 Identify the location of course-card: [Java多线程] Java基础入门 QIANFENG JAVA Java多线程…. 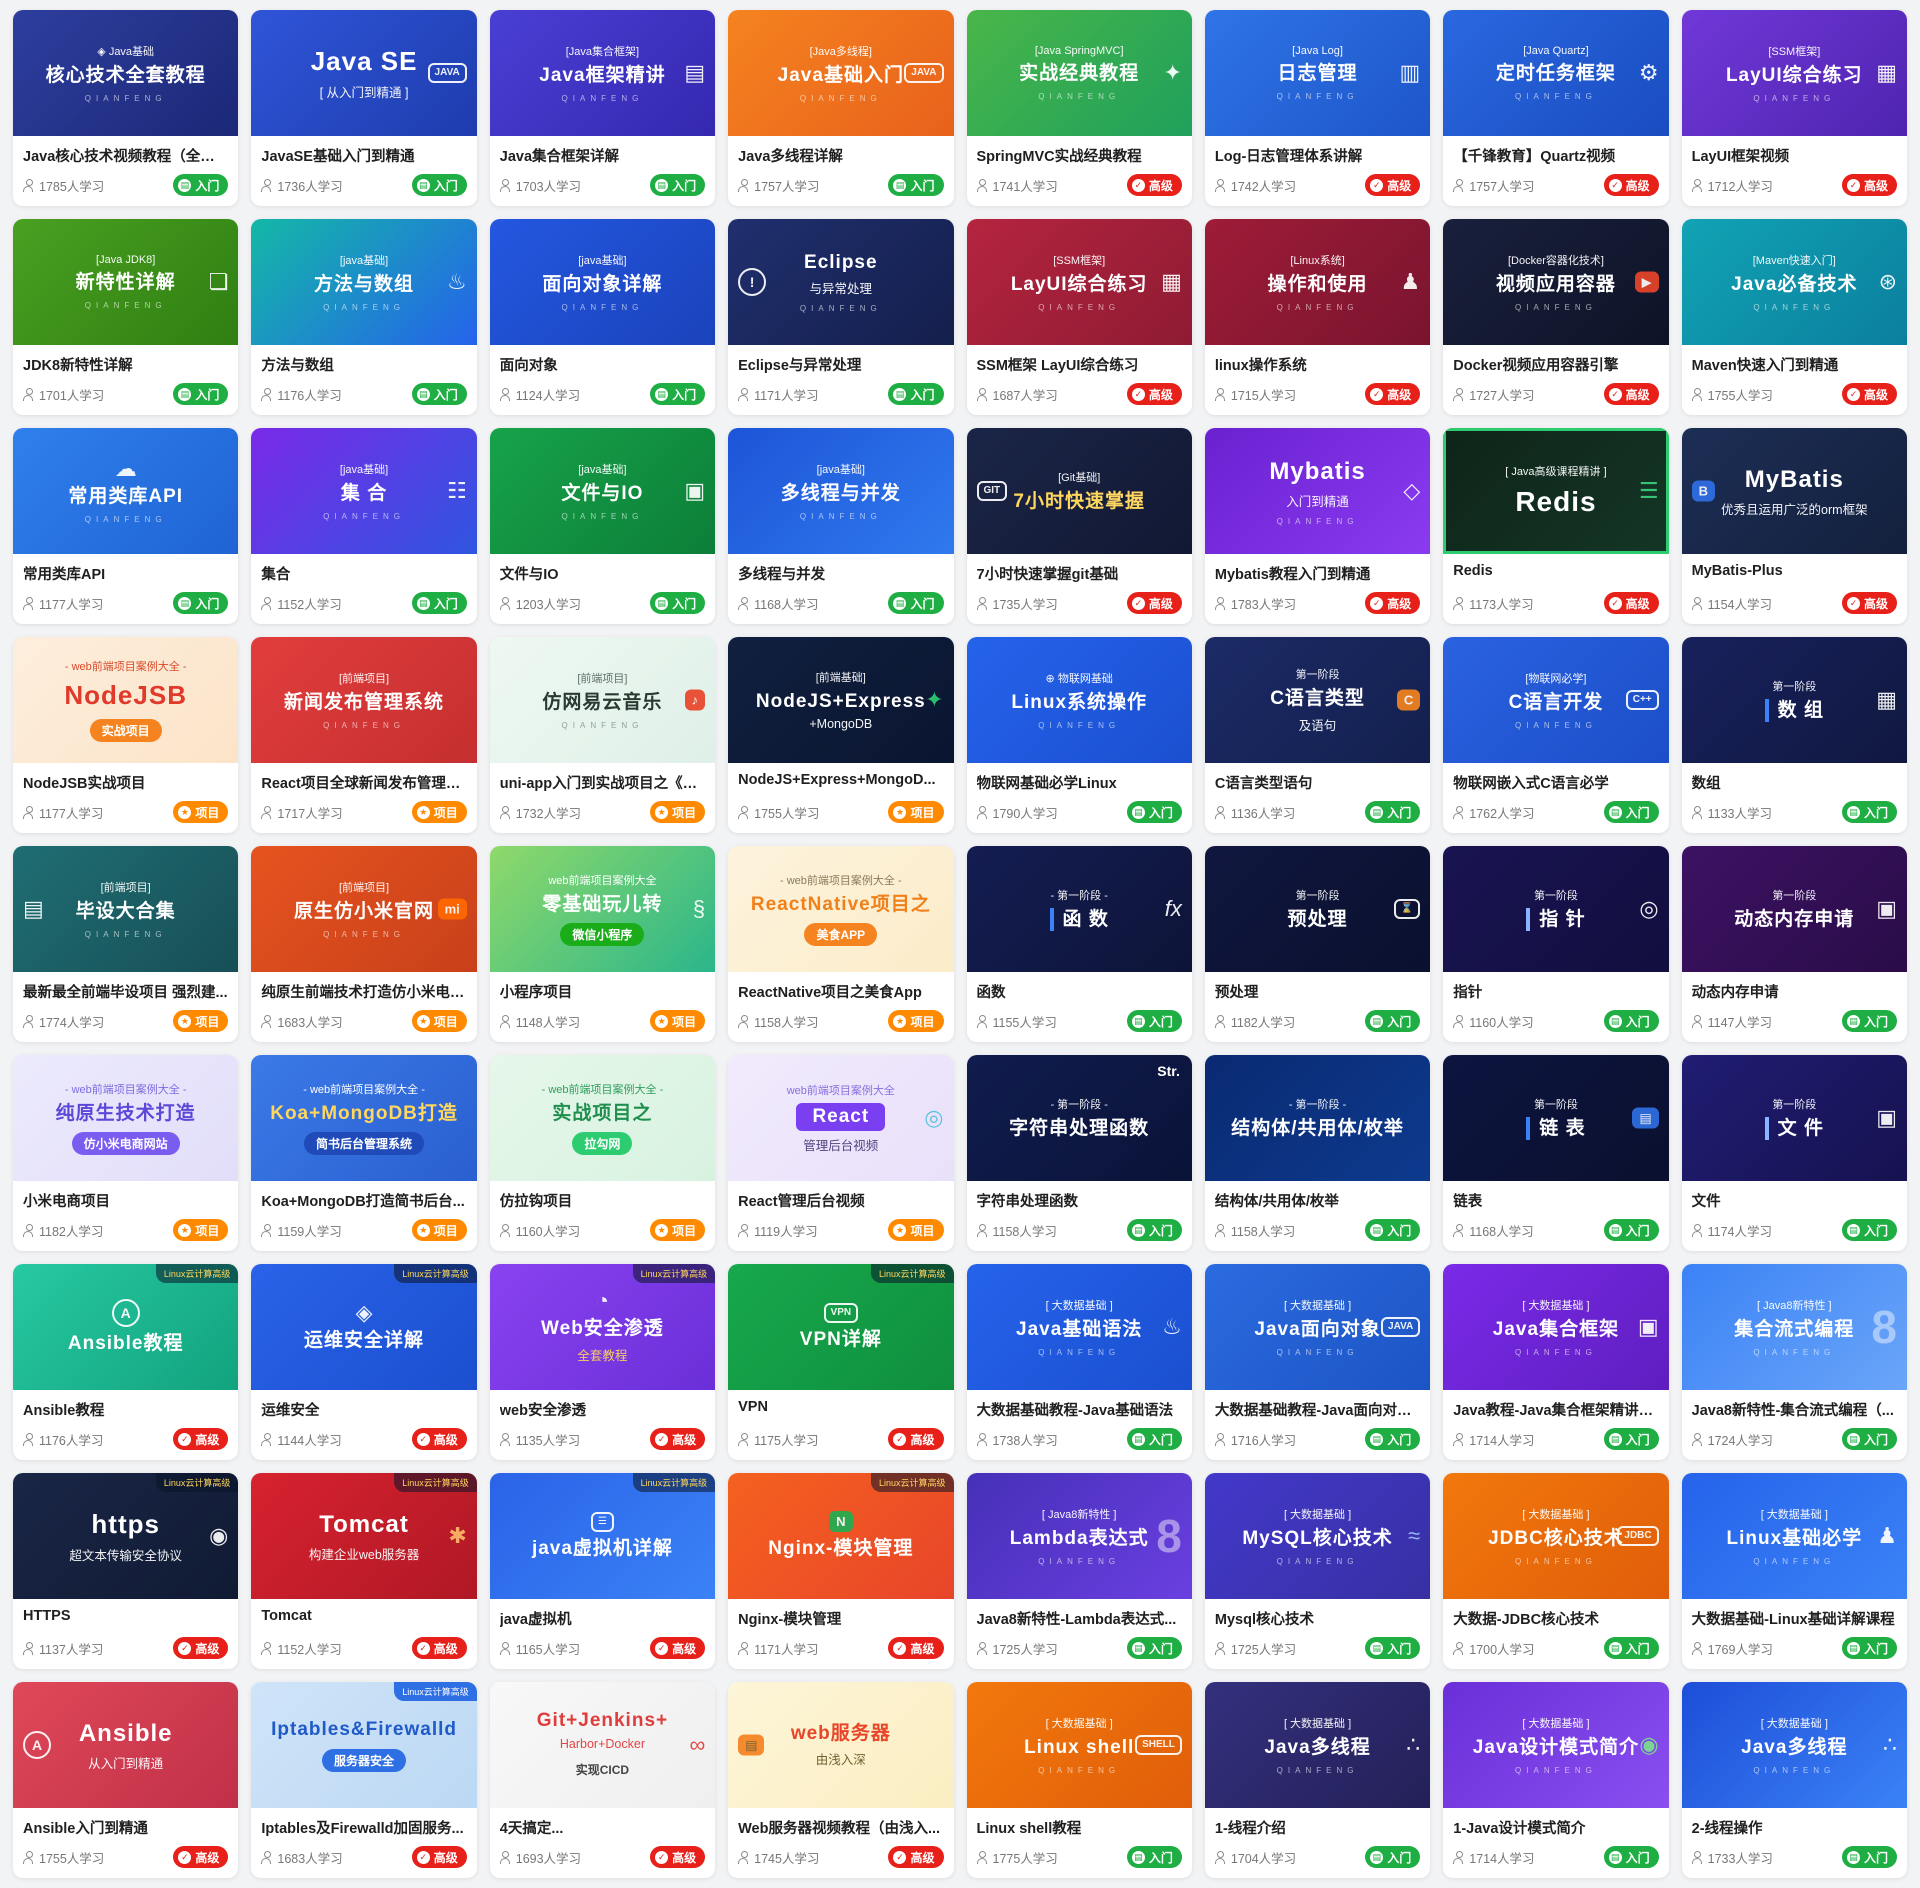
(841, 108).